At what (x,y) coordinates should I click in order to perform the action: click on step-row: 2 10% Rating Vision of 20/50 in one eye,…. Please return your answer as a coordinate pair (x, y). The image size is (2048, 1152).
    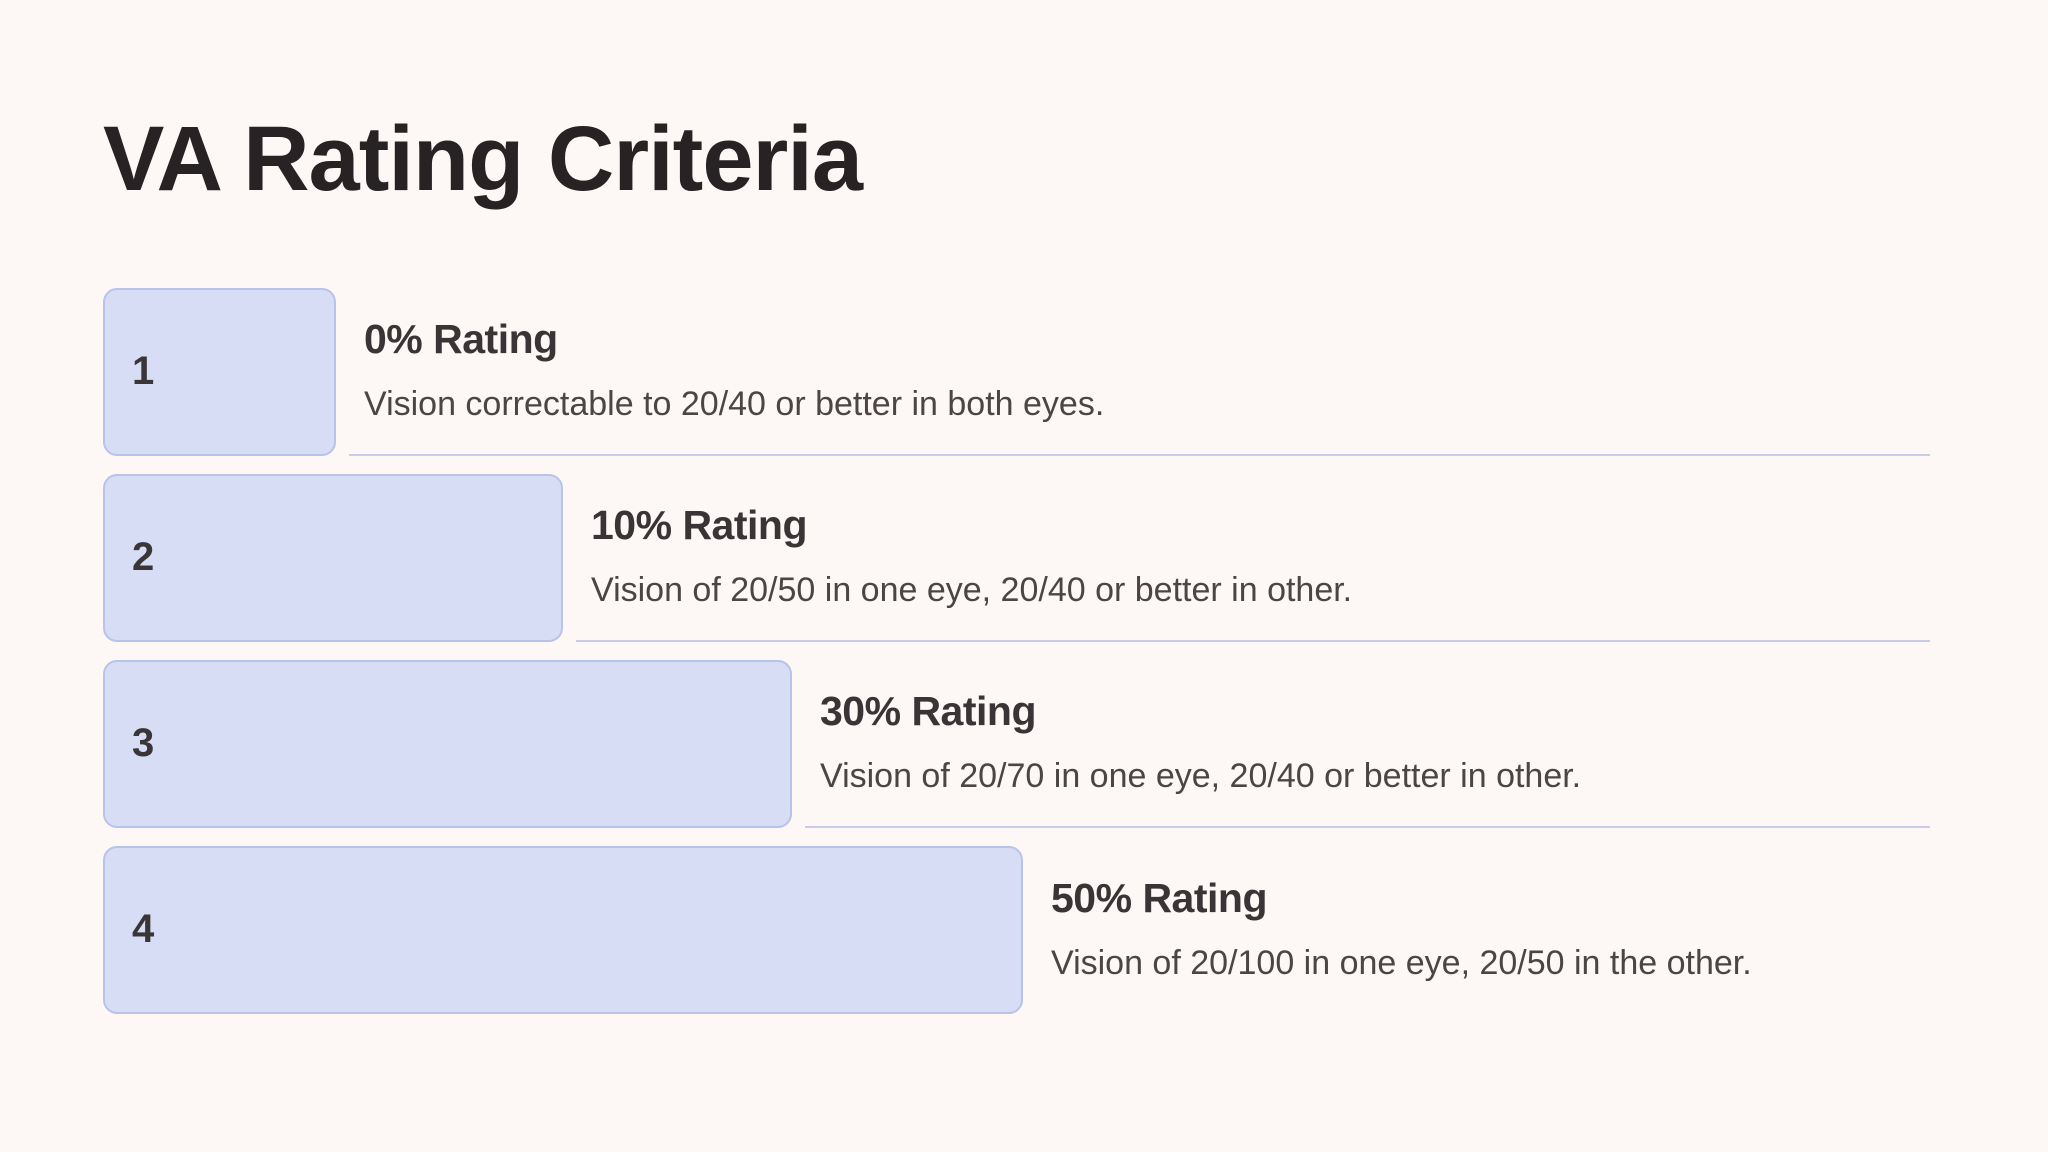
    Looking at the image, I should click on (1016, 557).